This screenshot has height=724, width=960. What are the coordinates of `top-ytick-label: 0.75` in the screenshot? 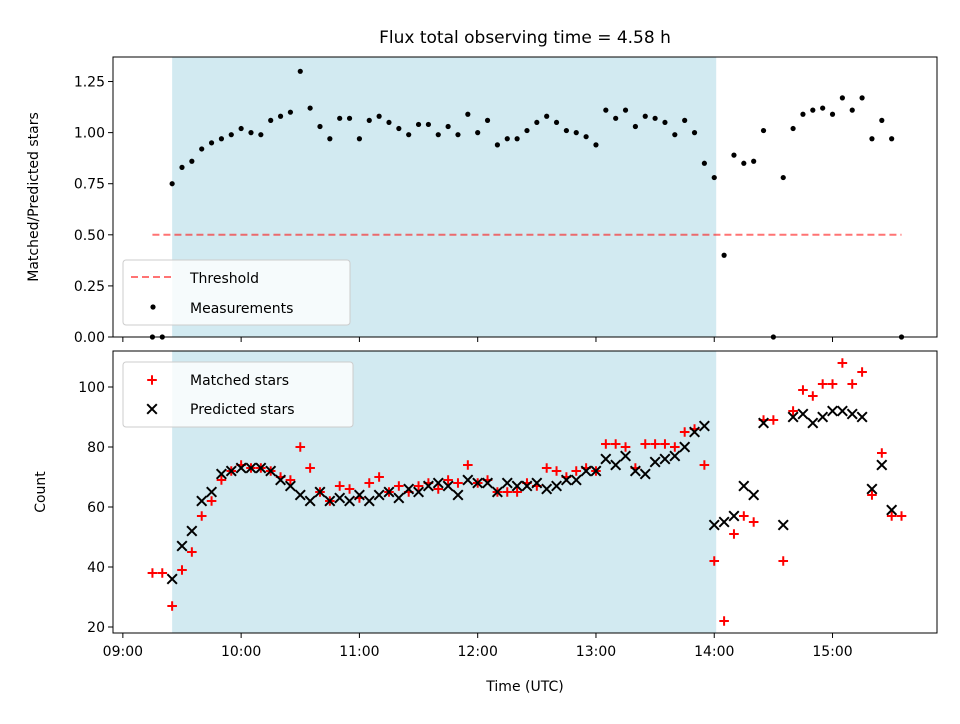 It's located at (89, 185).